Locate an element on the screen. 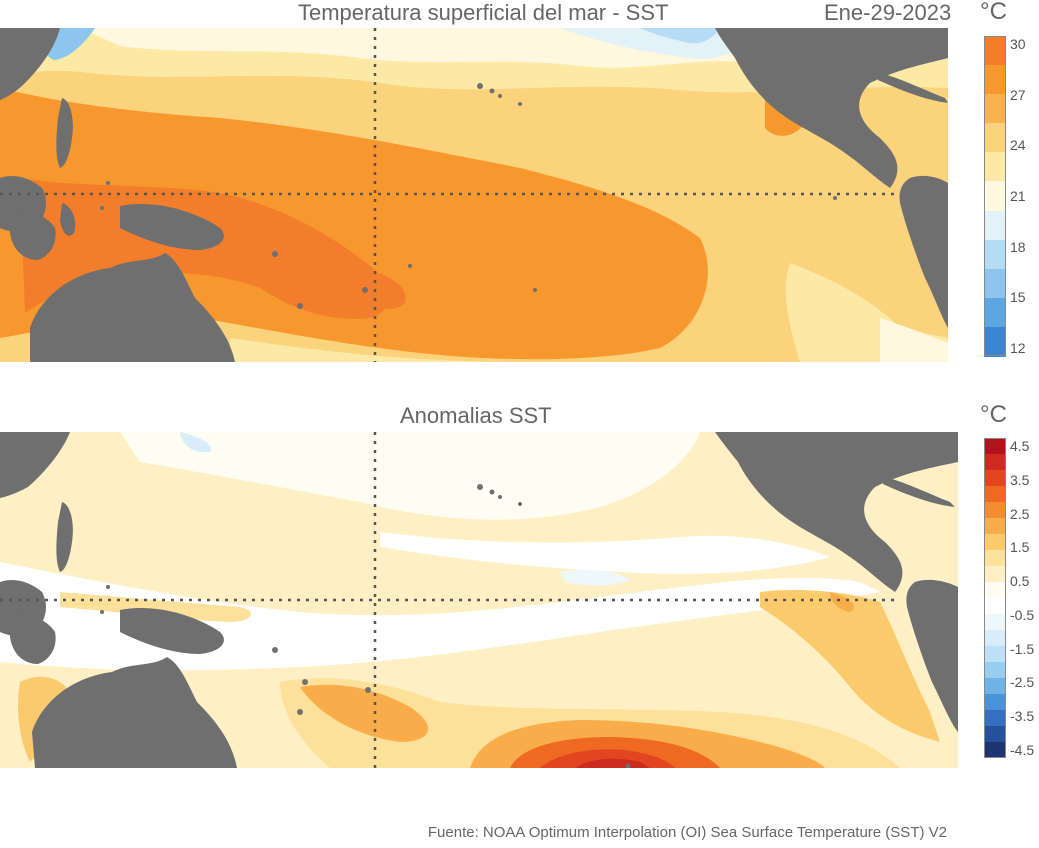  sst-land-sulawesi is located at coordinates (68, 219).